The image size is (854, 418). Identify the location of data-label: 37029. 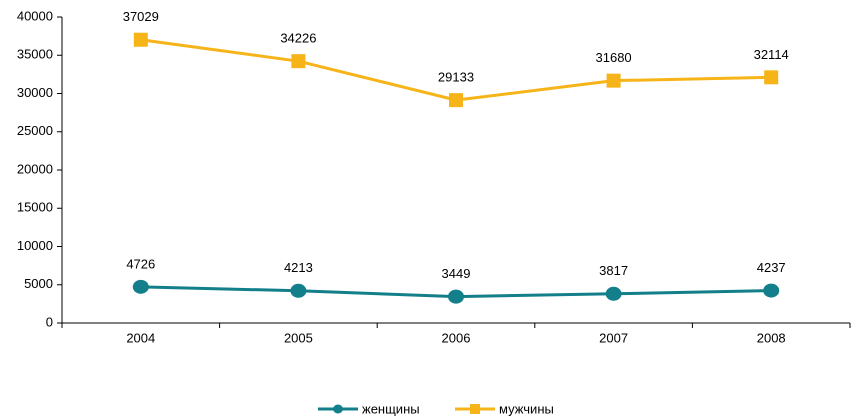
(141, 16).